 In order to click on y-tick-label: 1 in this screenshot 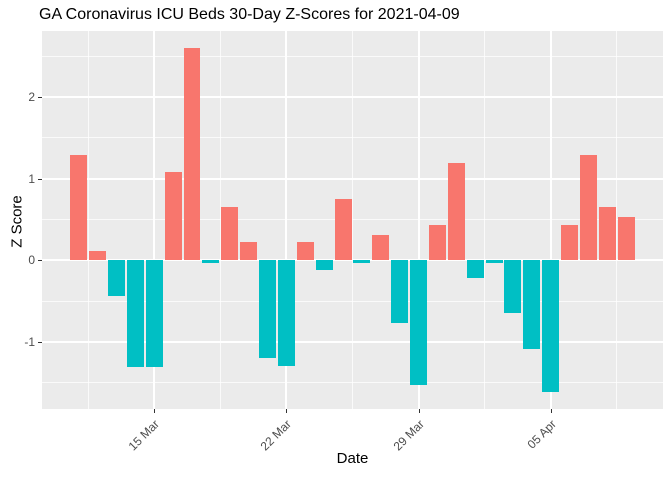, I will do `click(31, 178)`.